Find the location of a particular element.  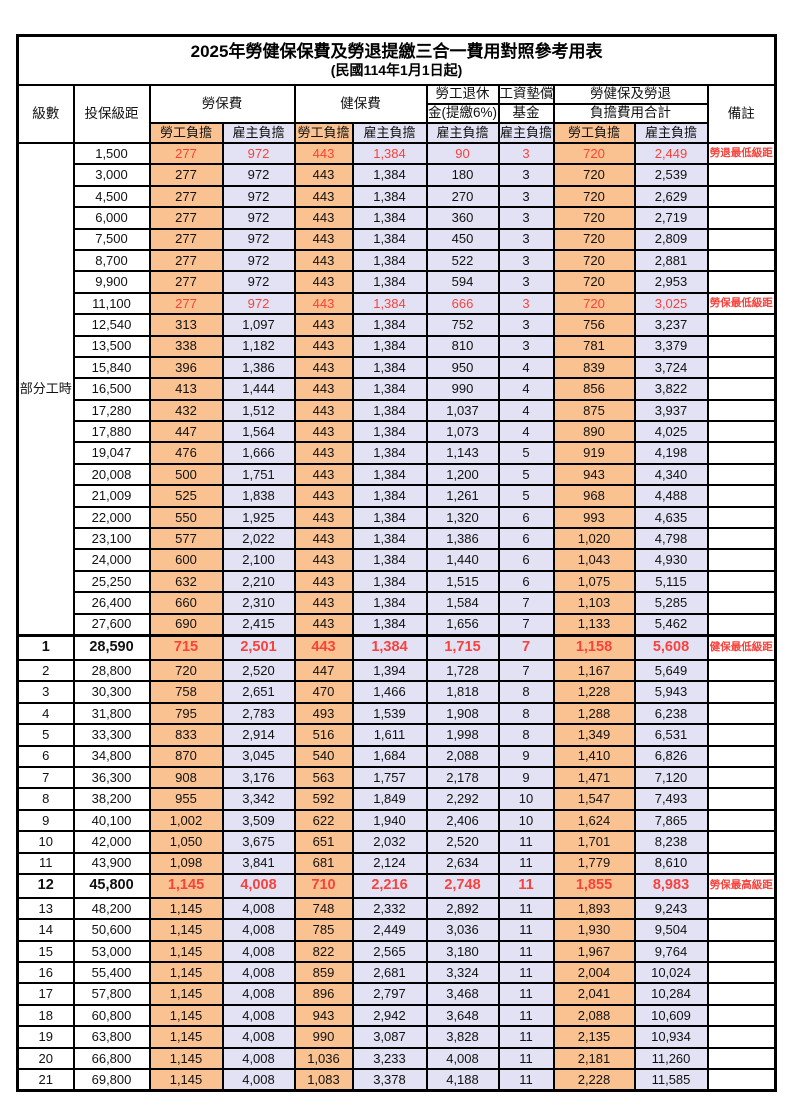

health-ins-employer-cell: 1,684 is located at coordinates (389, 756).